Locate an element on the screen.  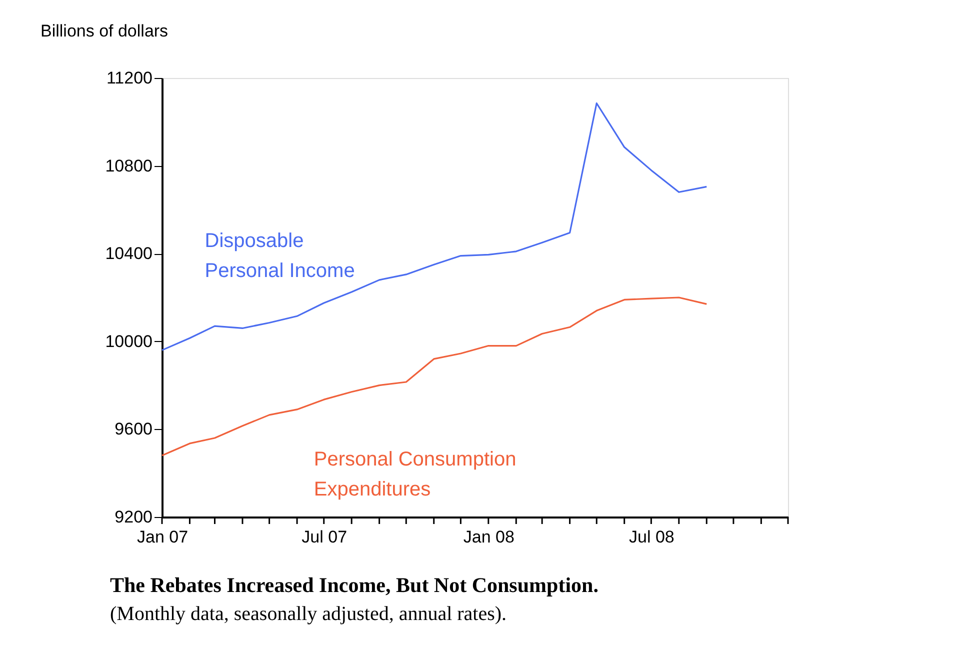
y-tick-label: 10400 is located at coordinates (128, 254).